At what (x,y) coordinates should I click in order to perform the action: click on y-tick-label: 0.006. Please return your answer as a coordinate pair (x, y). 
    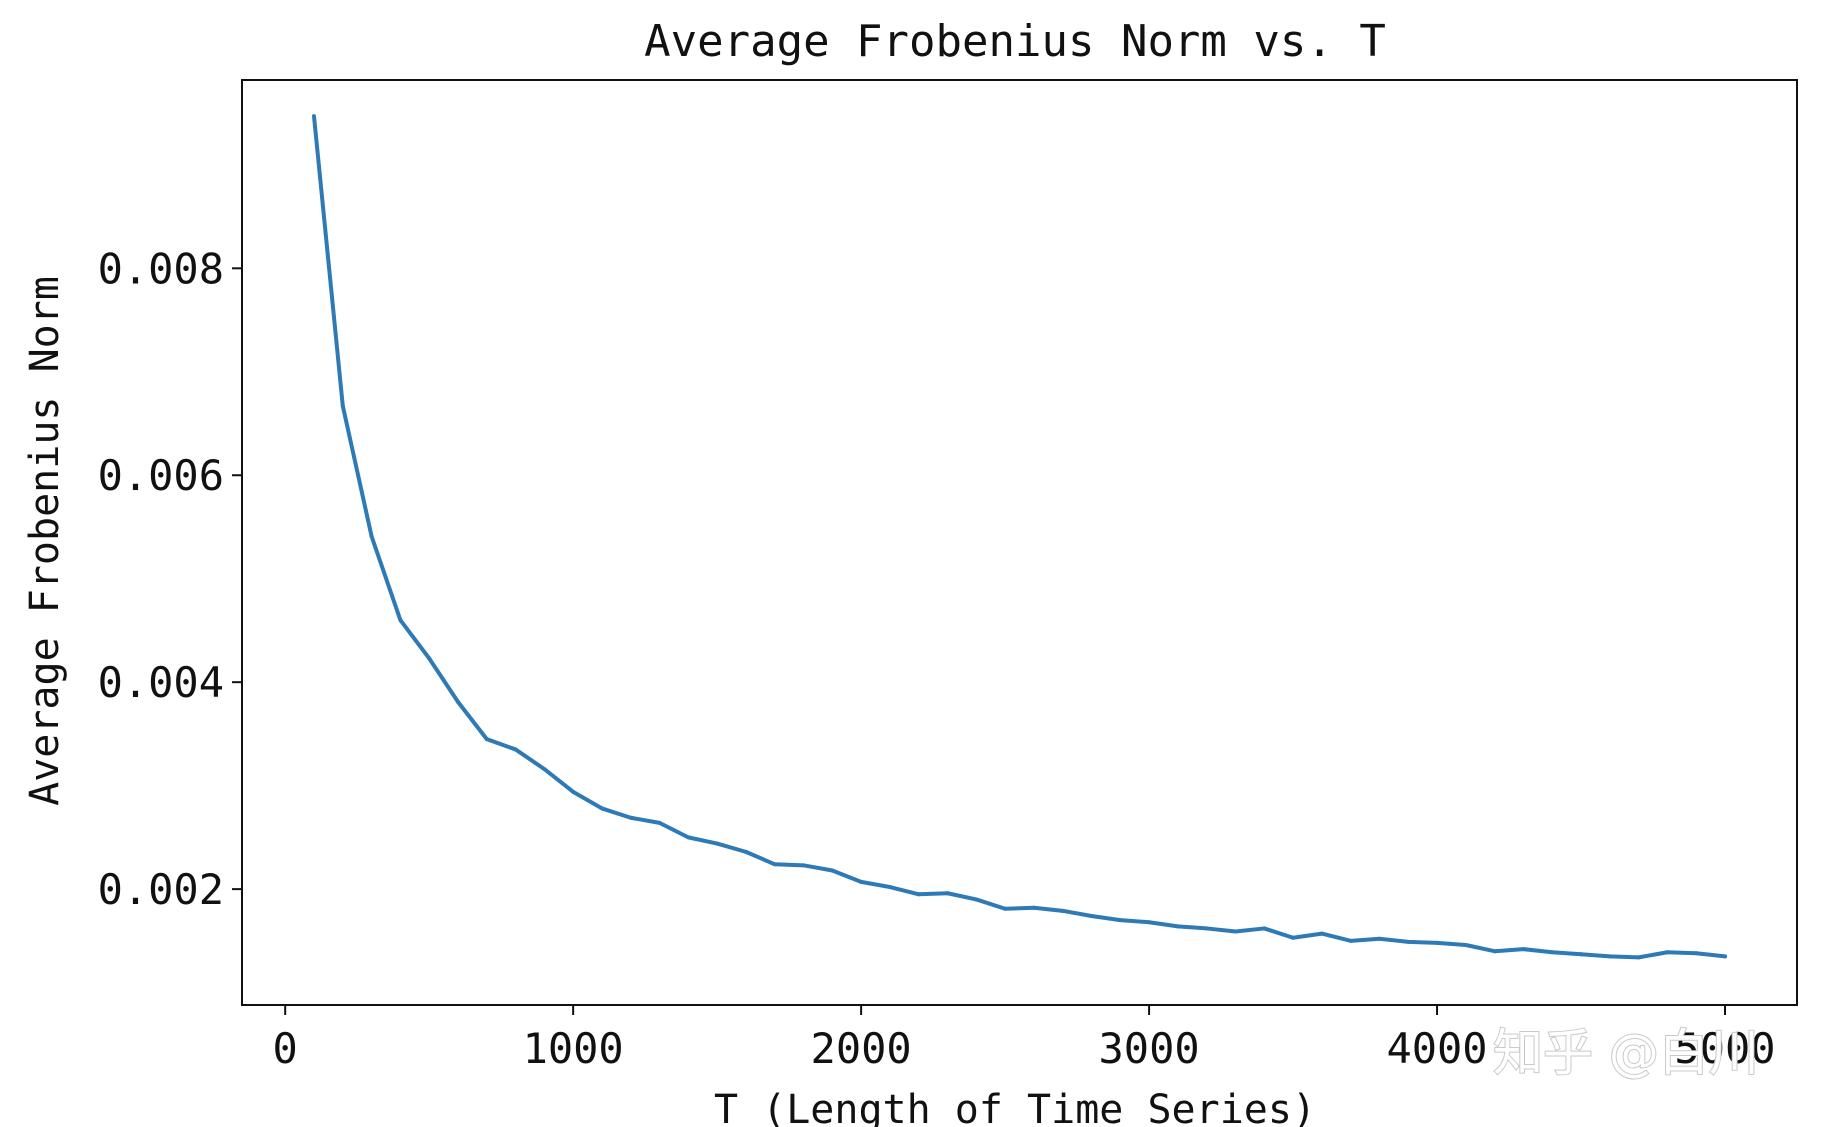
    Looking at the image, I should click on (161, 475).